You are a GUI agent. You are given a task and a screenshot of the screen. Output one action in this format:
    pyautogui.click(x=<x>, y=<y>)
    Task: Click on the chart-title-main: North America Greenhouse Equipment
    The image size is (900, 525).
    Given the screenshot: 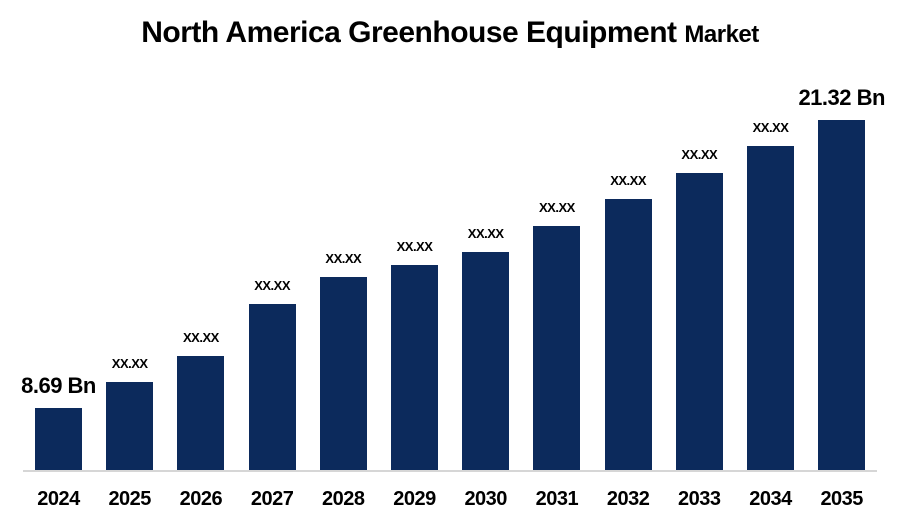 What is the action you would take?
    pyautogui.click(x=409, y=32)
    